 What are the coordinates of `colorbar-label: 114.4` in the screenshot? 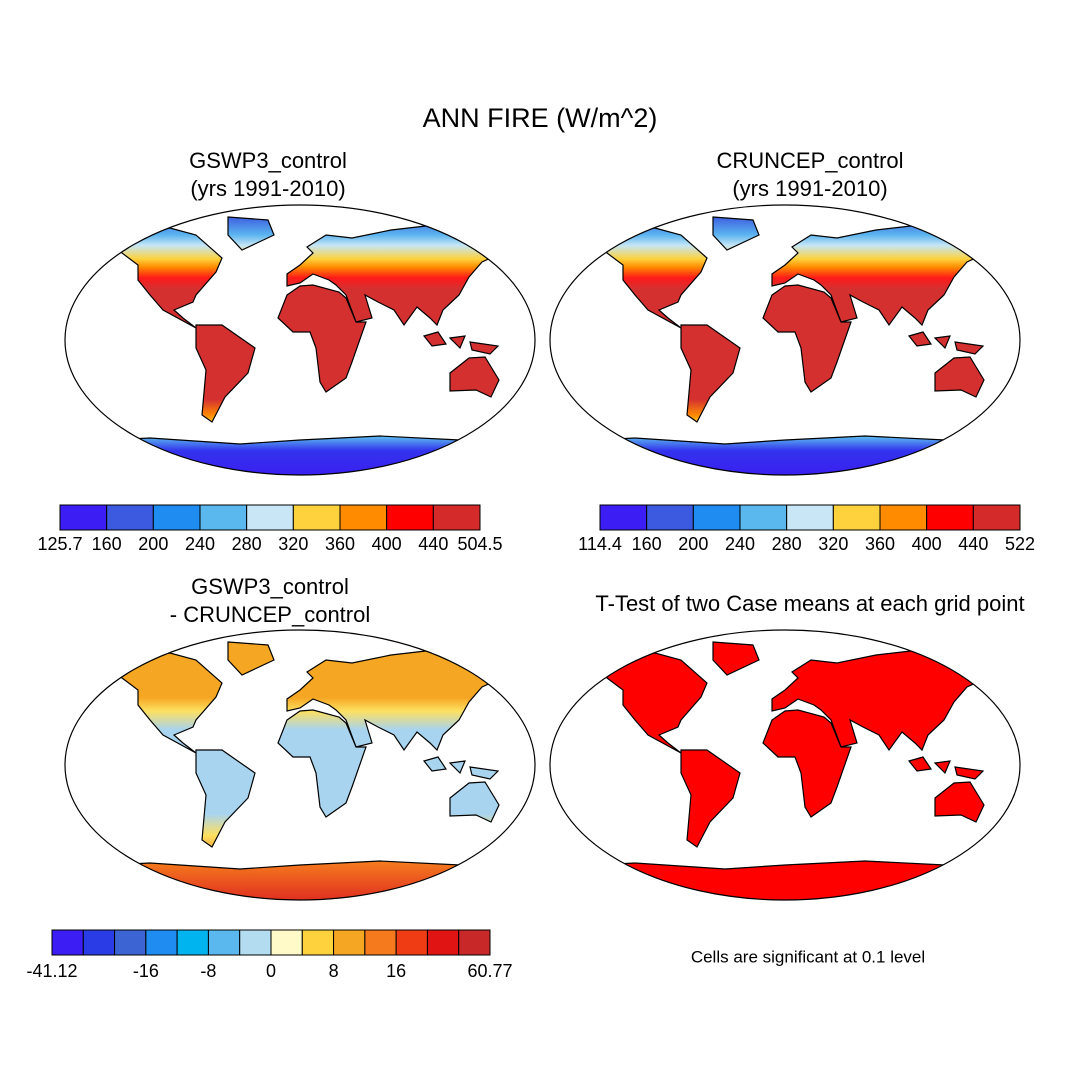 It's located at (600, 544).